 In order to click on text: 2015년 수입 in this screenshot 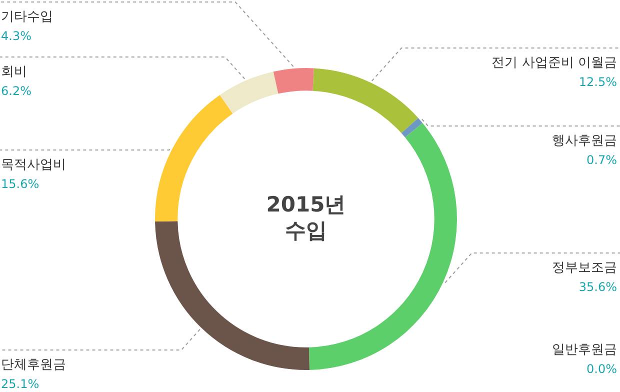, I will do `click(306, 217)`.